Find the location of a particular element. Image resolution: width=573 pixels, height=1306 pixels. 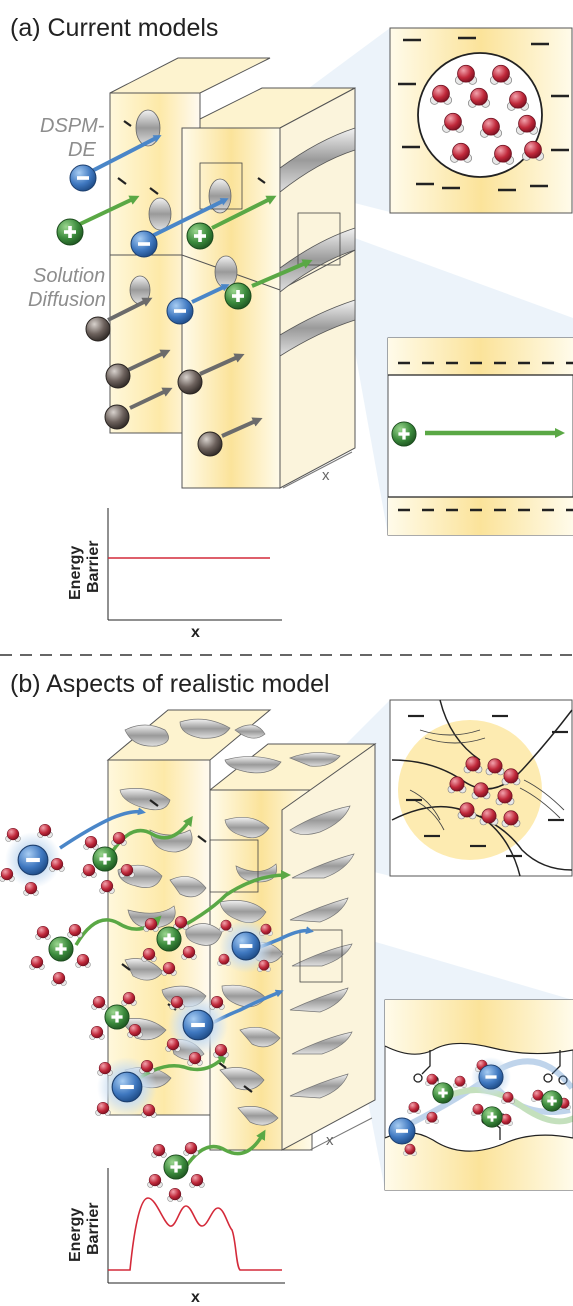

zoom-inset-pore-b is located at coordinates (481, 788).